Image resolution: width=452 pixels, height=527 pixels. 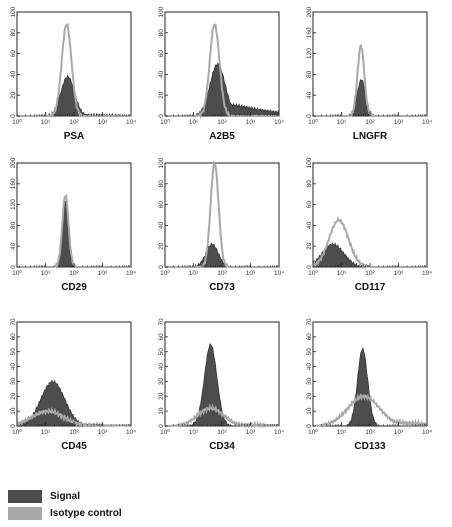 I want to click on histogram-panel-cd45: 0 10 20 30 40 50 60 70 10⁰ 10¹ 10² 10³ 10⁴ CD45, so click(x=73, y=385).